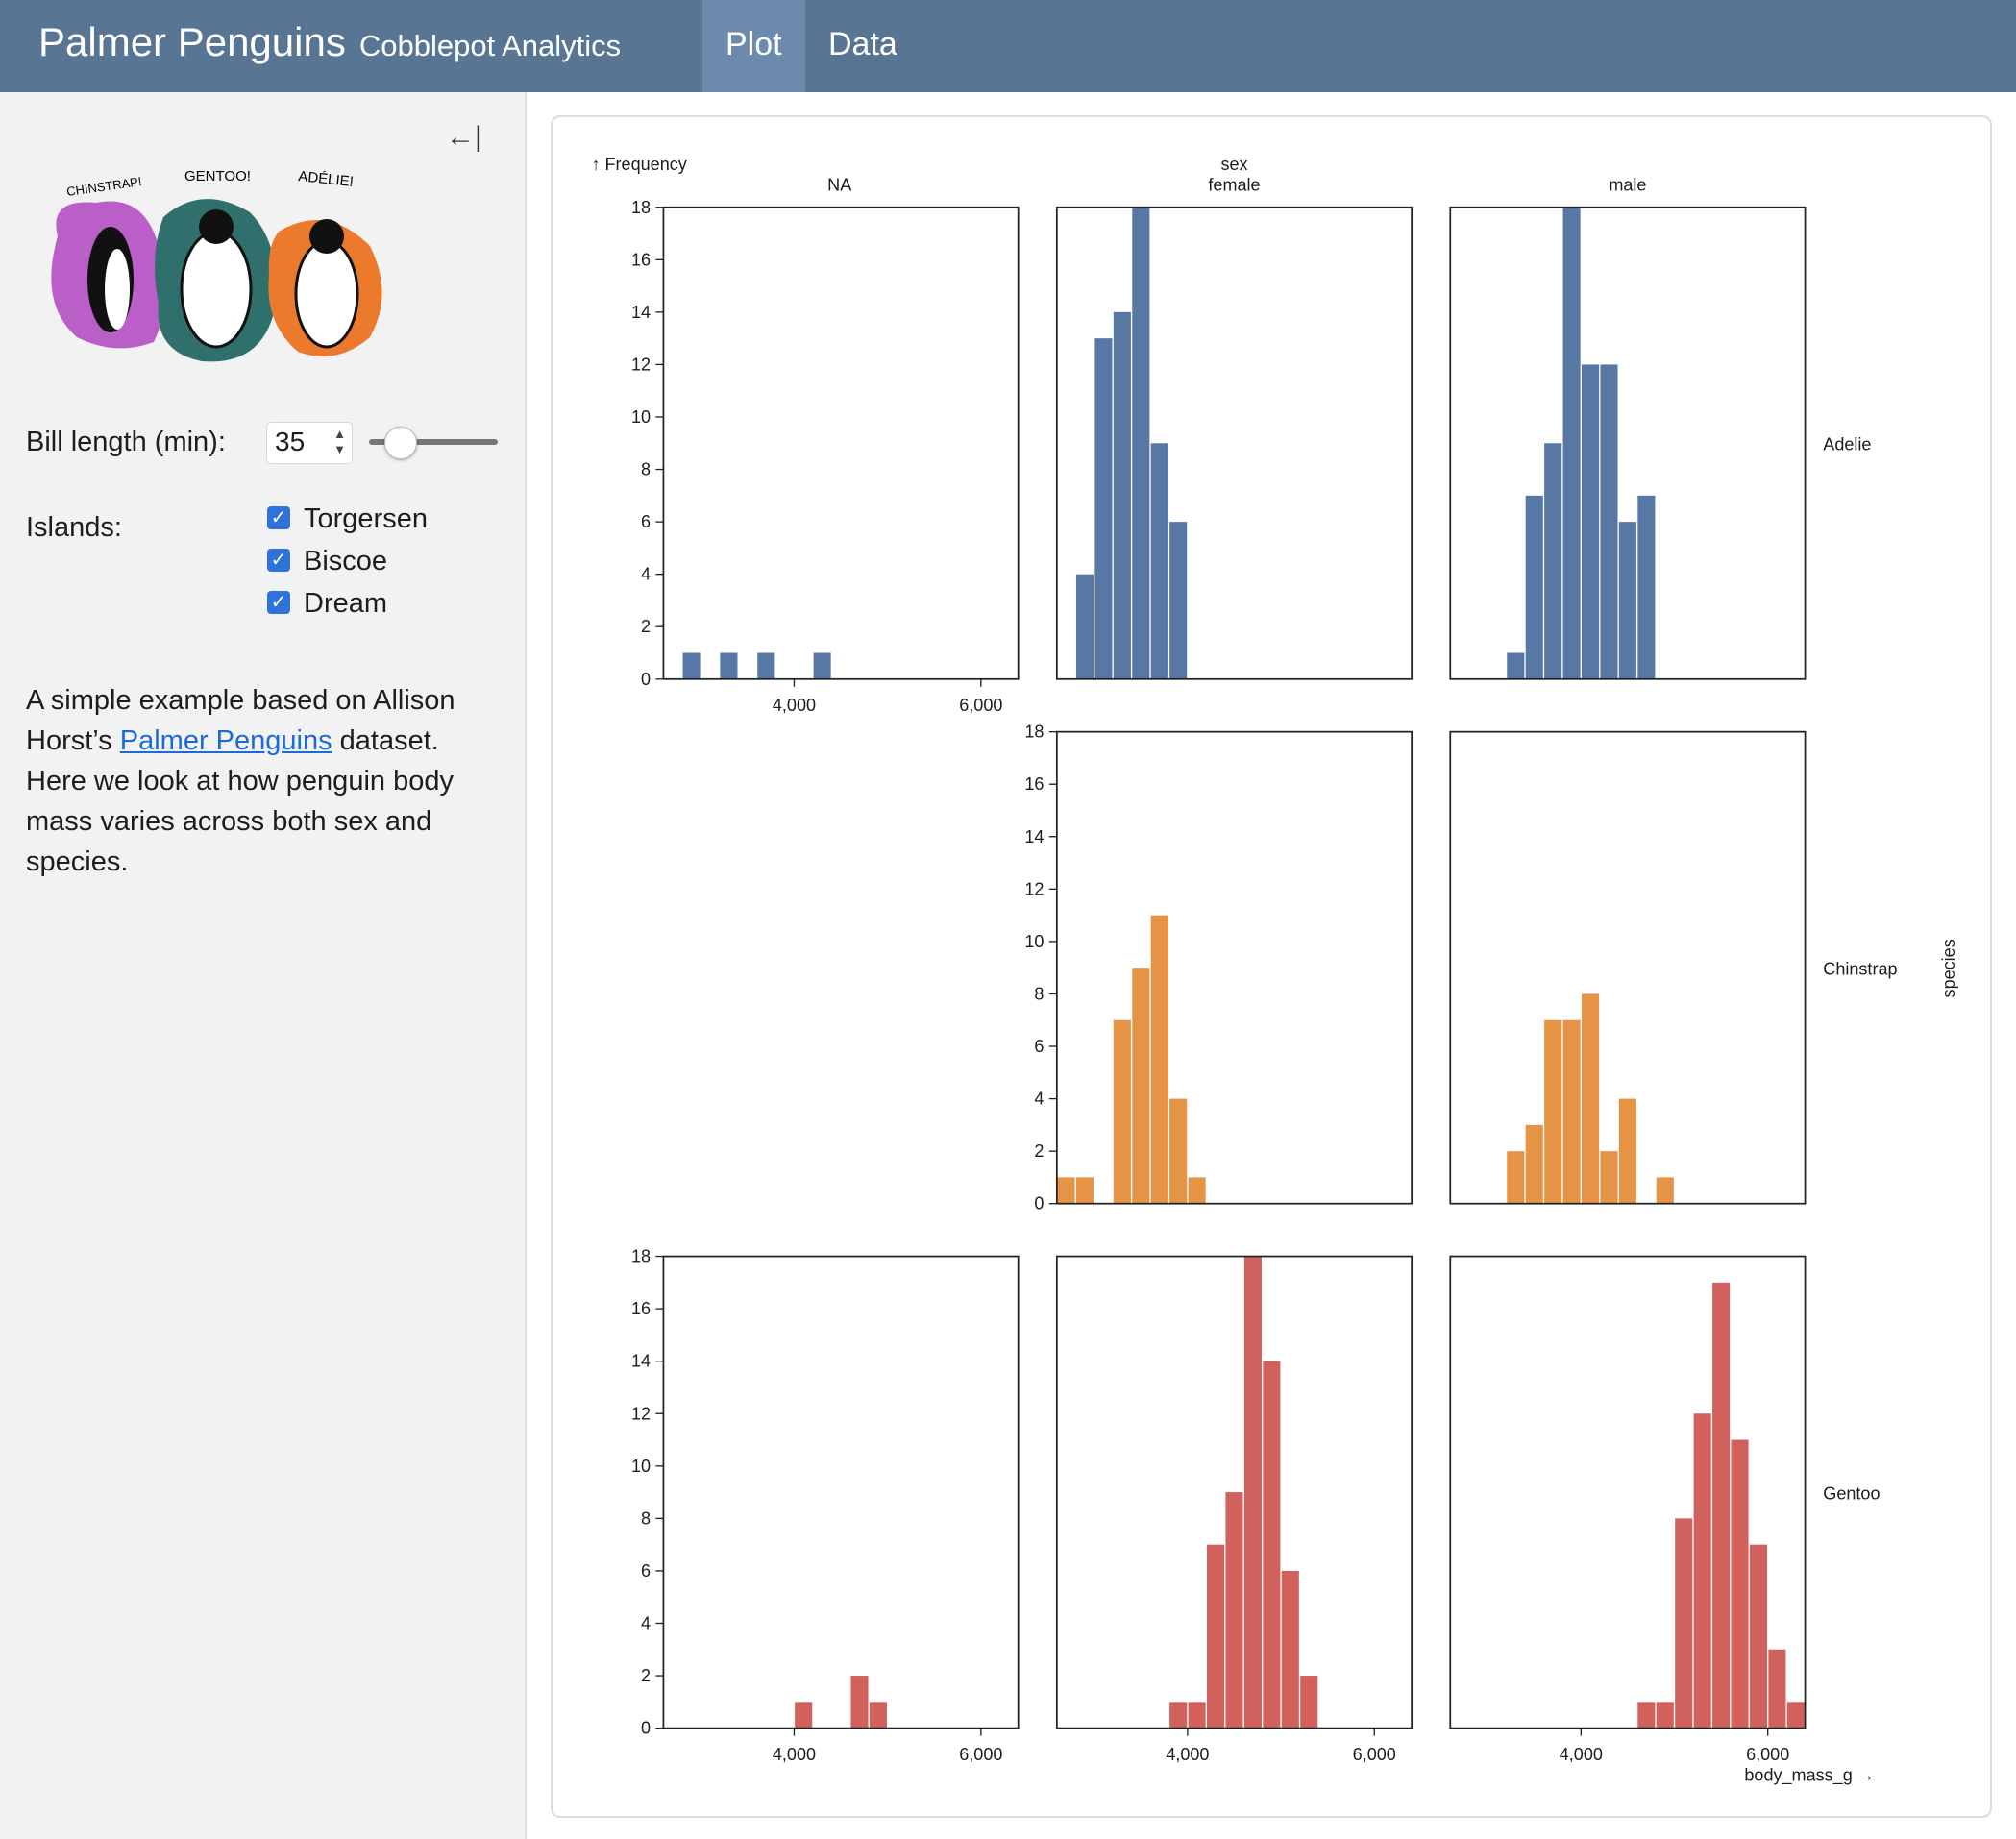 This screenshot has width=2016, height=1839. I want to click on bill-length-input: 35 ▲ ▼, so click(309, 443).